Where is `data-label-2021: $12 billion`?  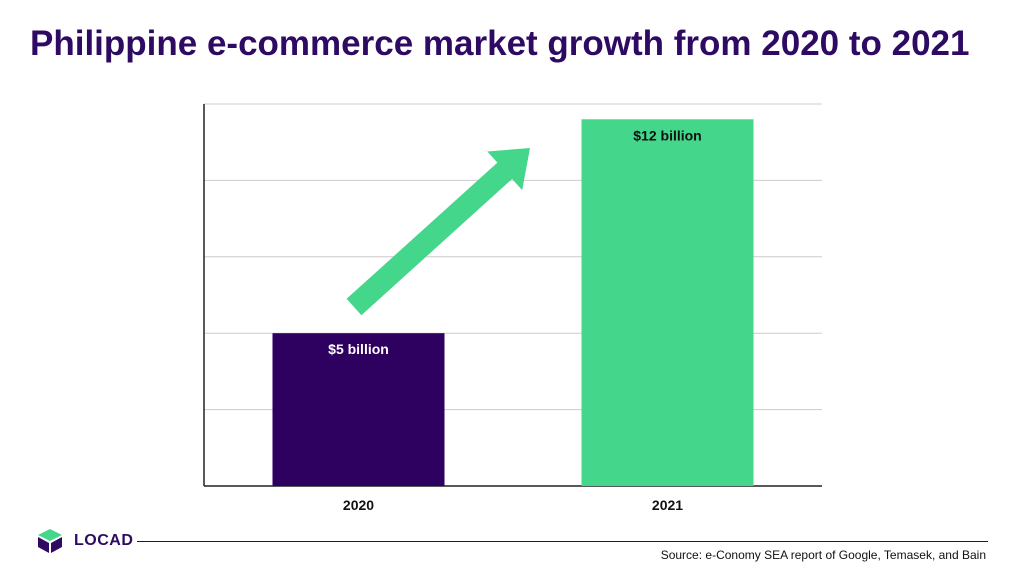
data-label-2021: $12 billion is located at coordinates (667, 135).